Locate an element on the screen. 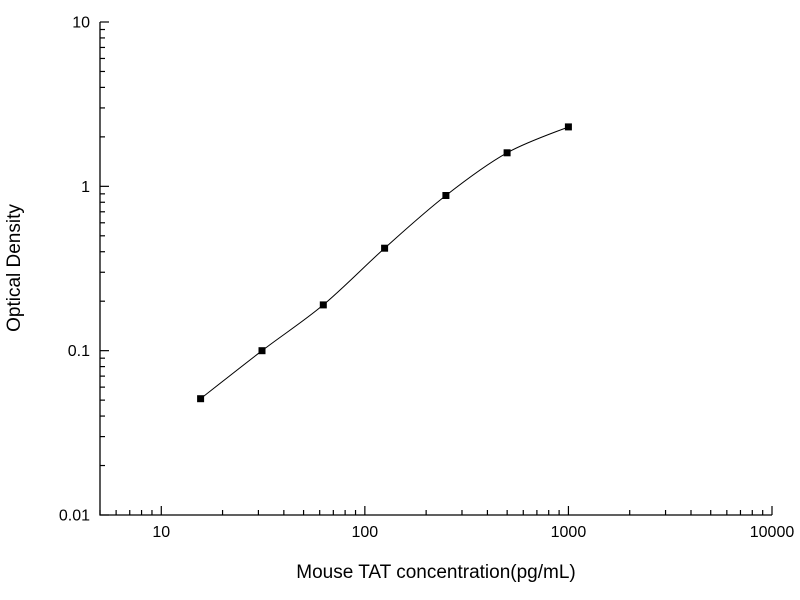  y-tick-label: 0.01 is located at coordinates (74, 516).